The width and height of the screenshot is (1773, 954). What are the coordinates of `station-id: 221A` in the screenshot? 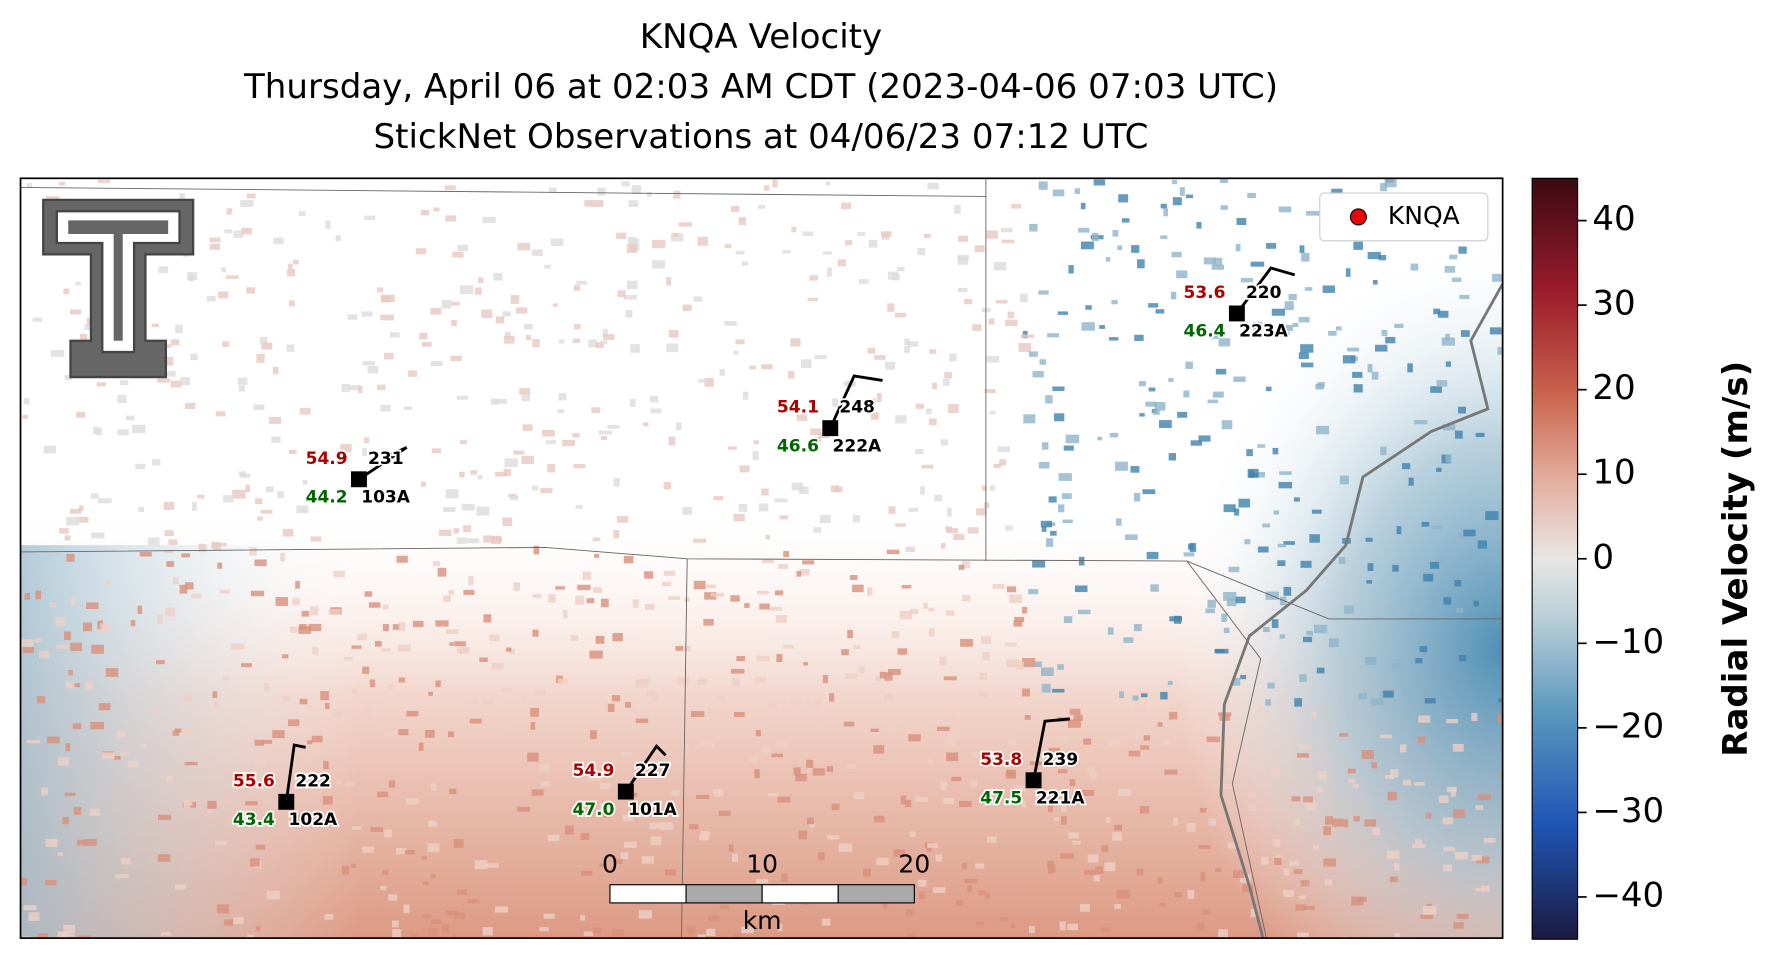 It's located at (1061, 798).